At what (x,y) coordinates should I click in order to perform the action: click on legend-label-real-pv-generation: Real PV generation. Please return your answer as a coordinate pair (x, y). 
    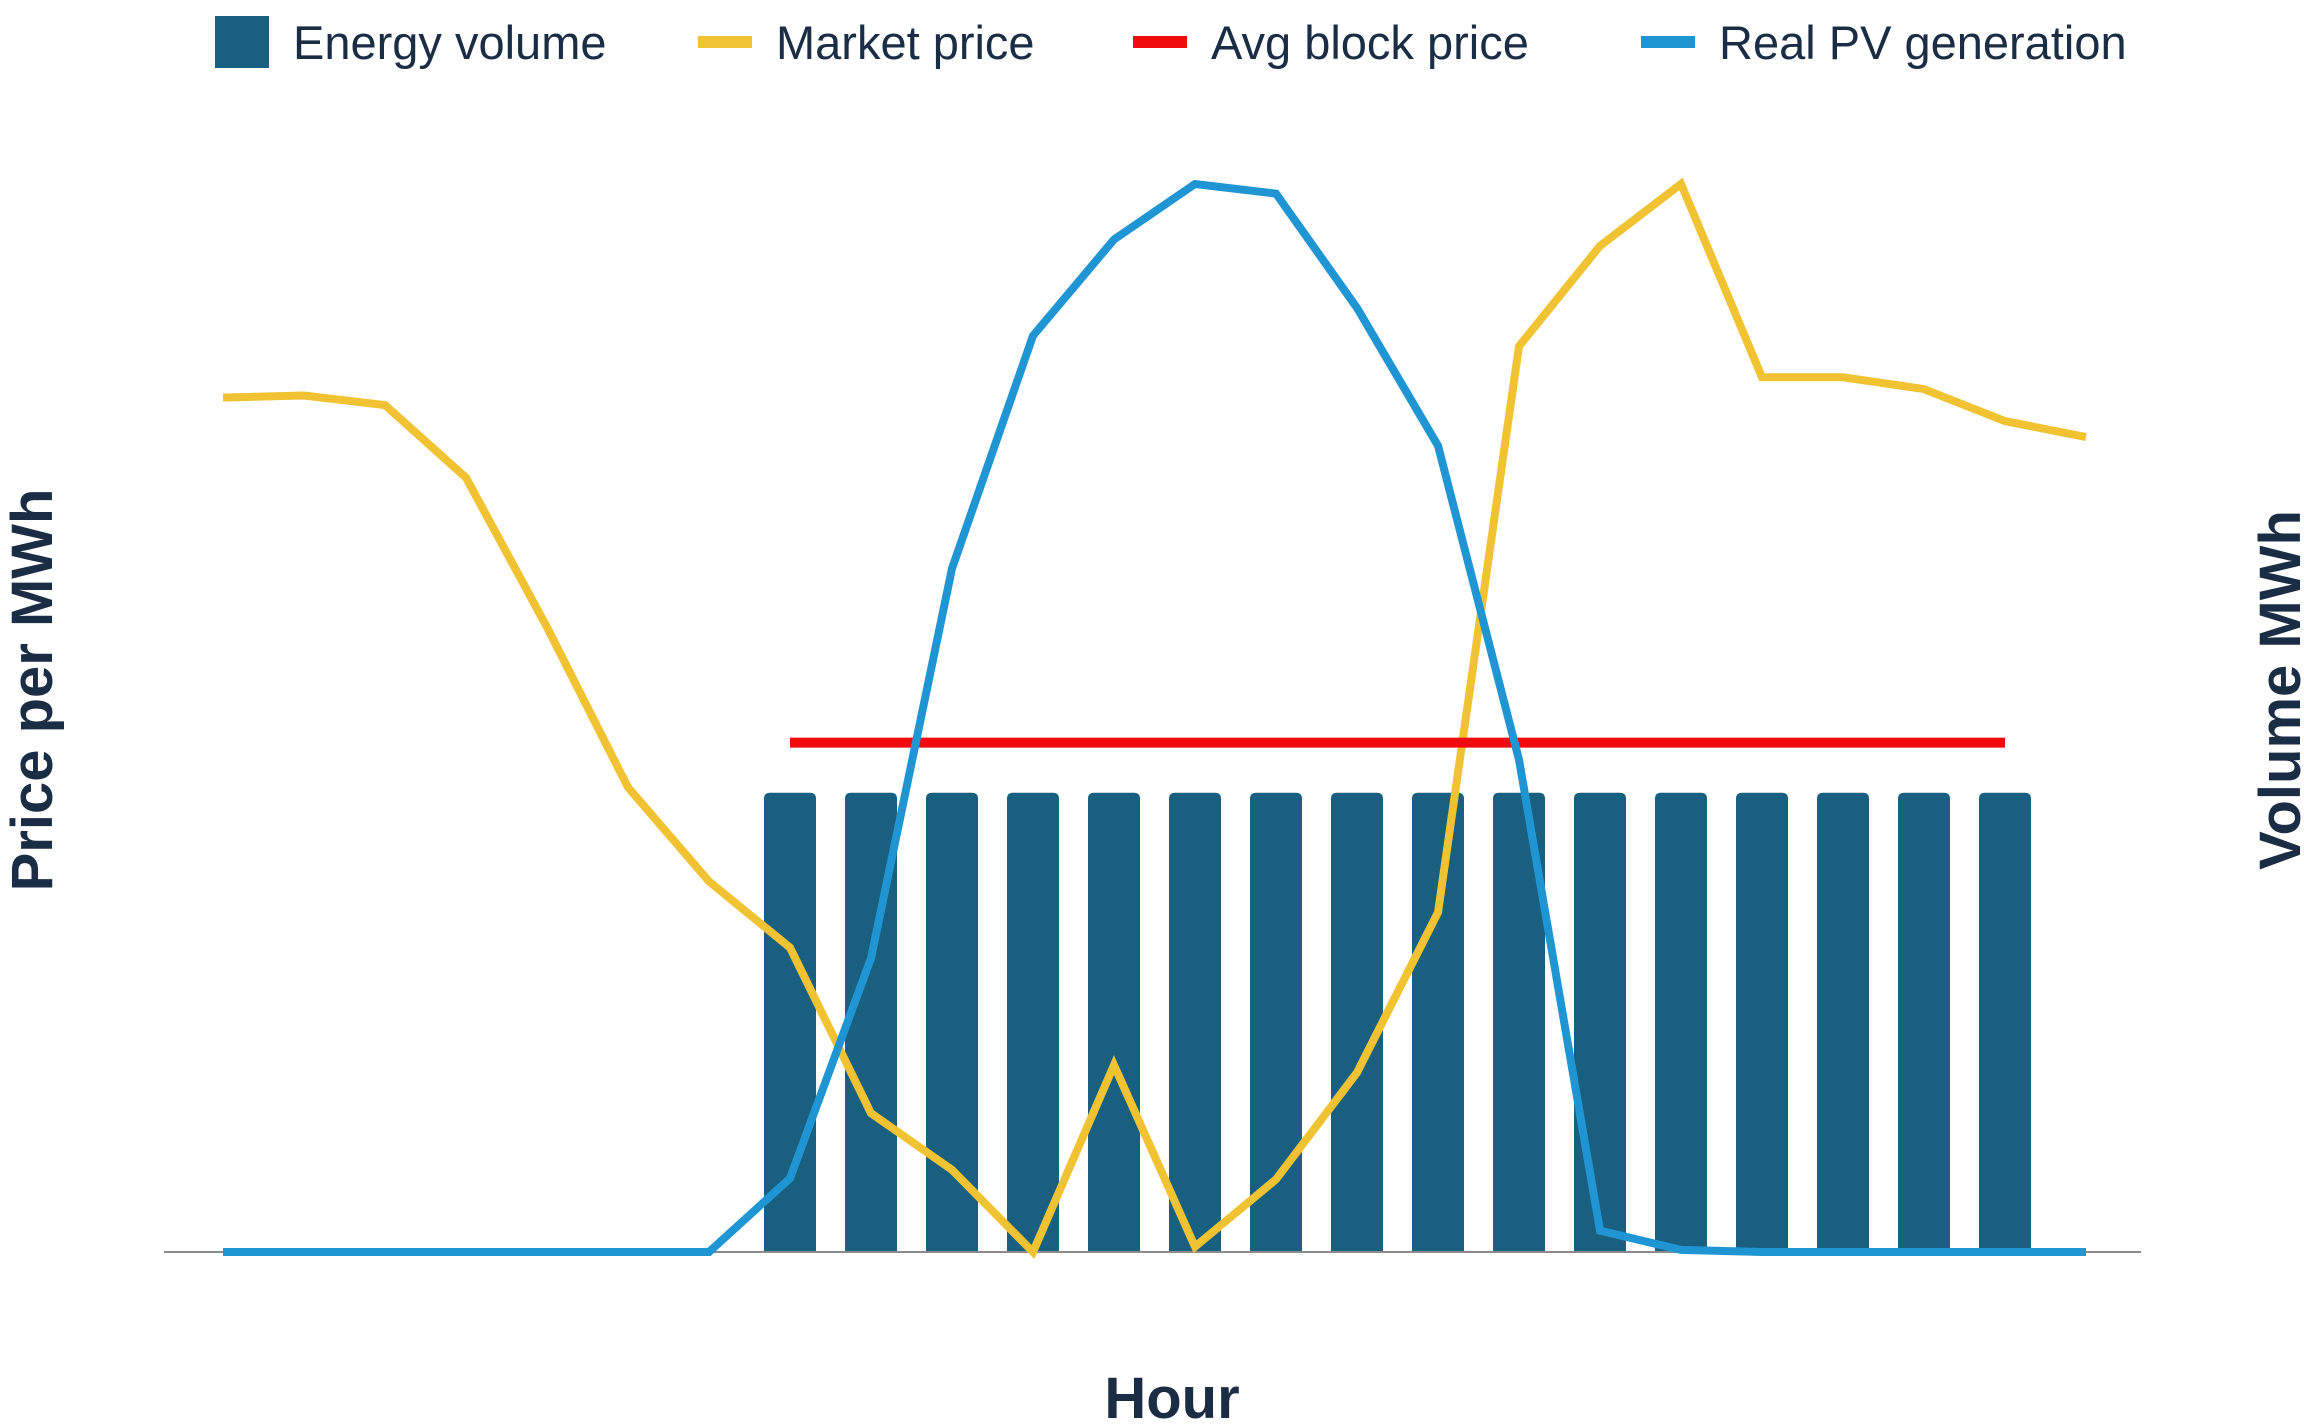
    Looking at the image, I should click on (1923, 42).